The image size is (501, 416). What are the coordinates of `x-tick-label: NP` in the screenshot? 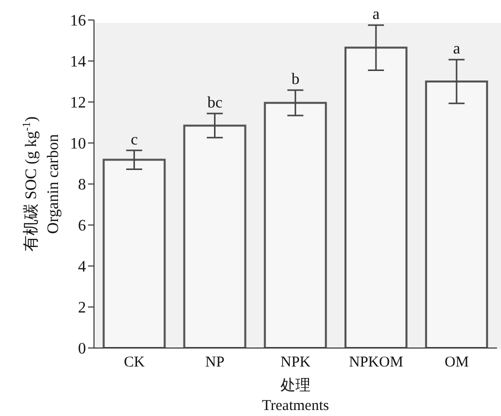 It's located at (214, 362).